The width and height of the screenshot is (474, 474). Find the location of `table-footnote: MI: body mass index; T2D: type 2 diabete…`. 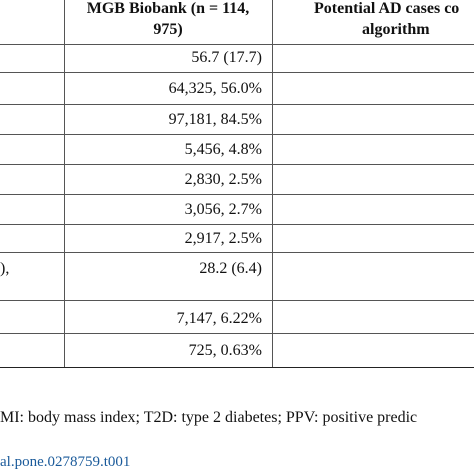

table-footnote: MI: body mass index; T2D: type 2 diabete… is located at coordinates (209, 417).